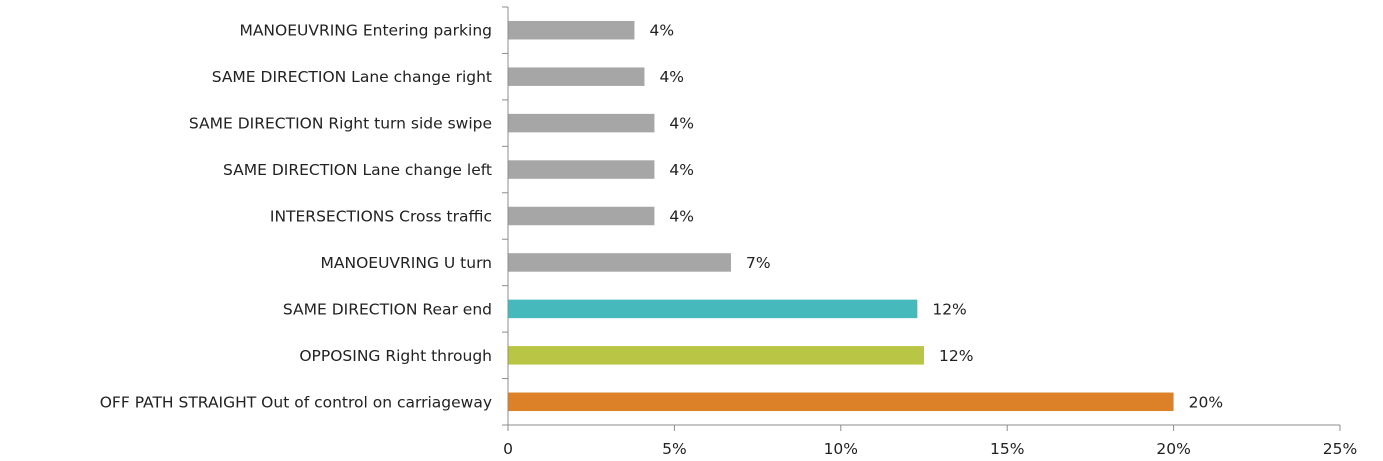  I want to click on data-label: 20%, so click(1206, 402).